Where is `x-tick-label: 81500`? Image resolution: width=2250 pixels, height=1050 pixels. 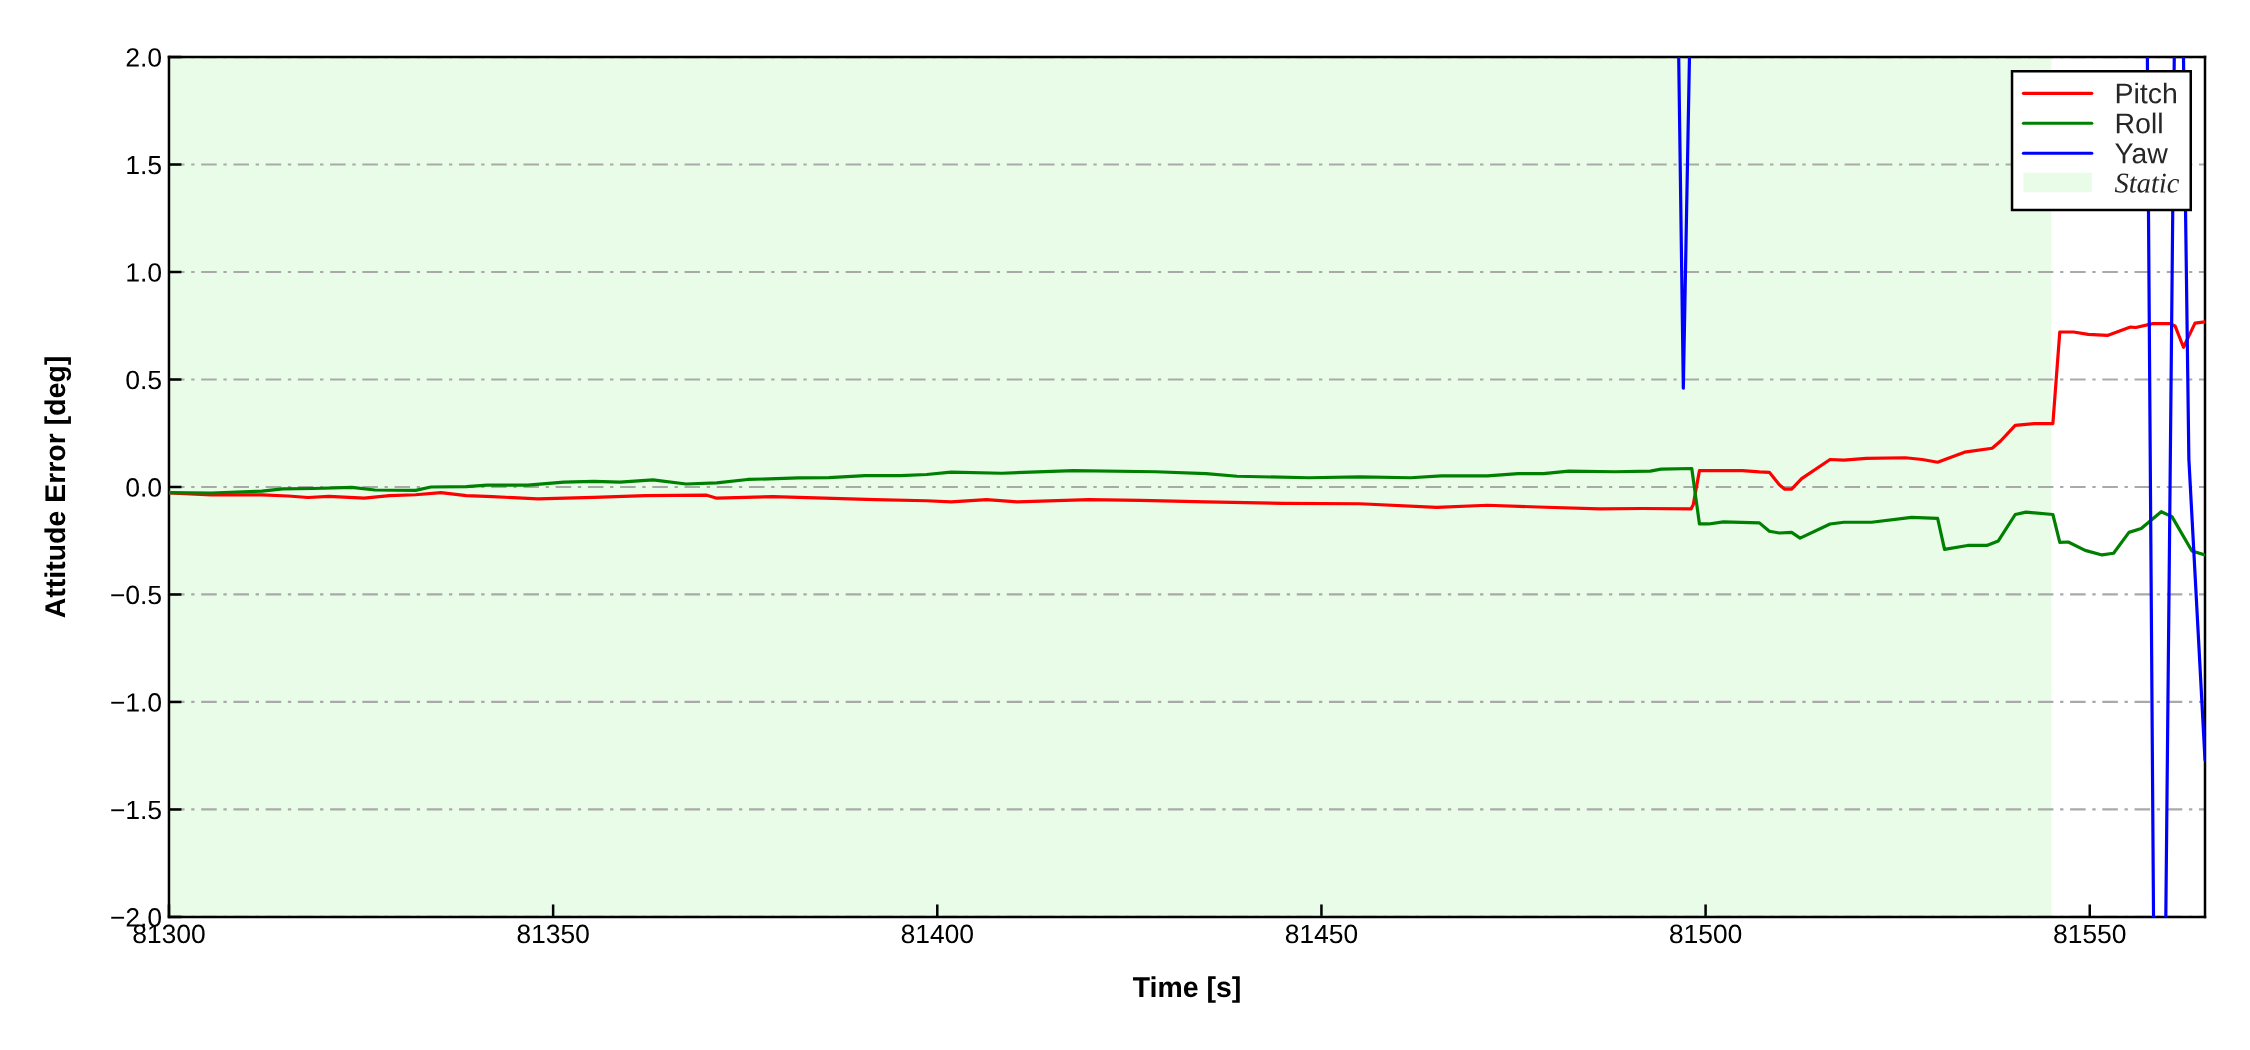 x-tick-label: 81500 is located at coordinates (1706, 934).